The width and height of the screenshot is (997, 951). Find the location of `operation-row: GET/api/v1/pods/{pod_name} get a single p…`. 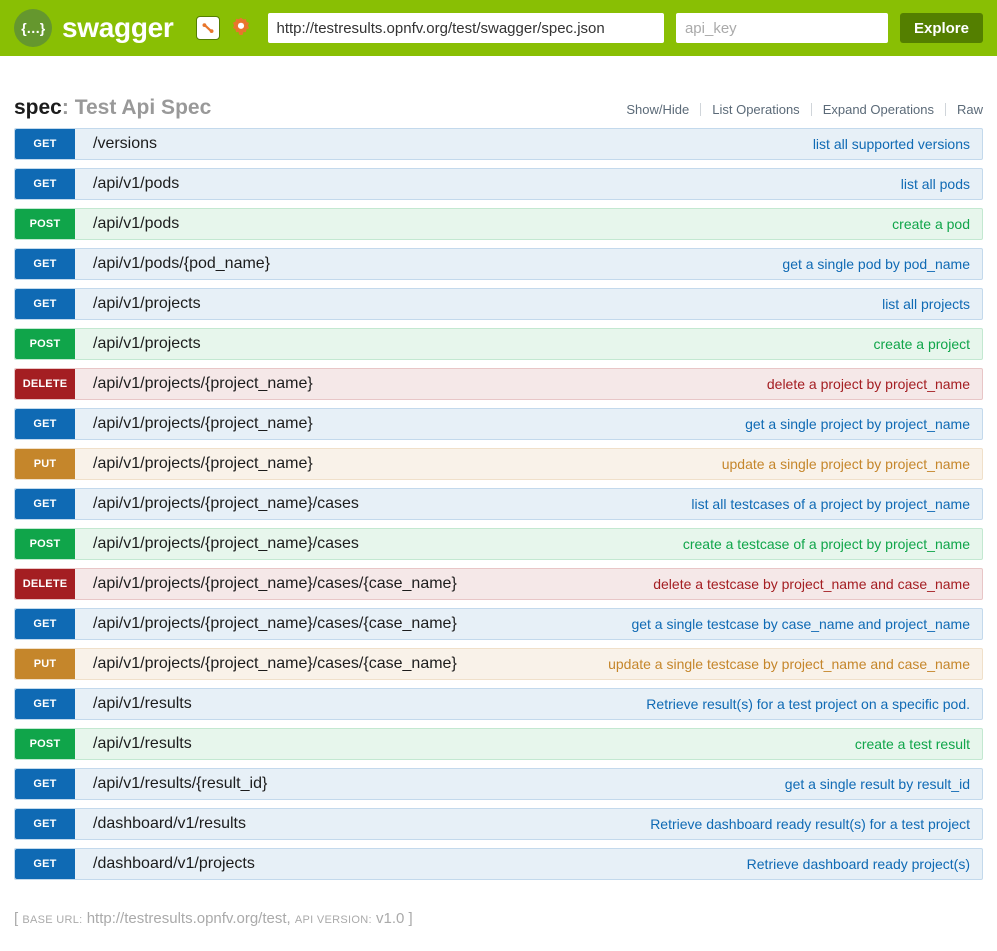

operation-row: GET/api/v1/pods/{pod_name} get a single p… is located at coordinates (498, 264).